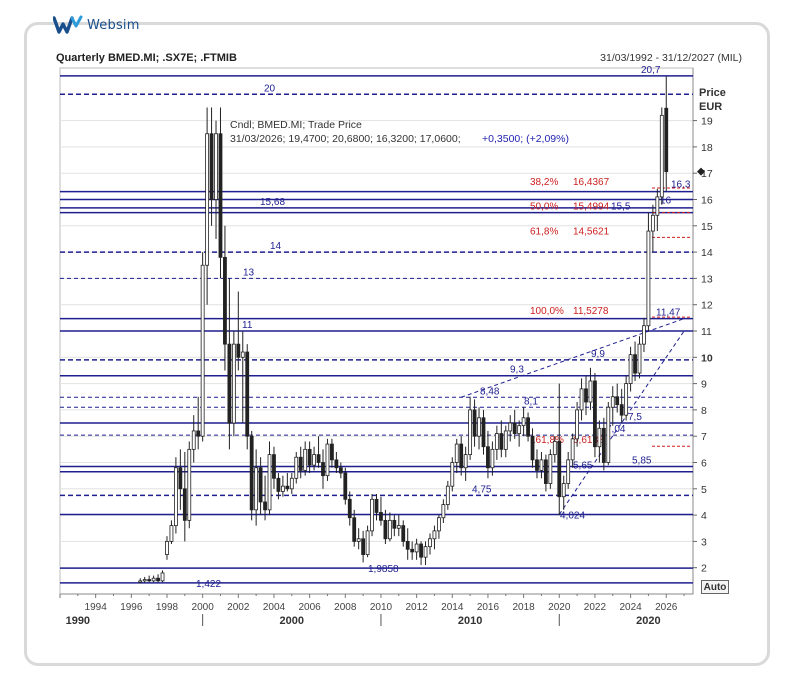 This screenshot has width=794, height=690. What do you see at coordinates (715, 587) in the screenshot?
I see `auto-scale-button: Auto` at bounding box center [715, 587].